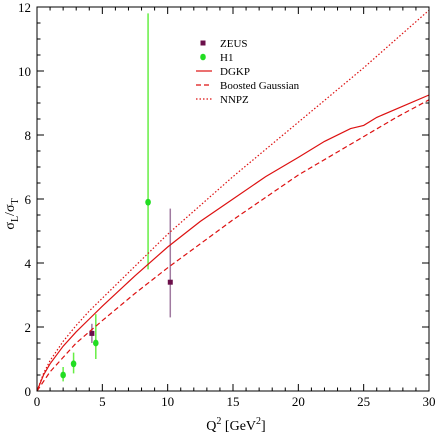  What do you see at coordinates (28, 391) in the screenshot?
I see `y-tick-label: 0` at bounding box center [28, 391].